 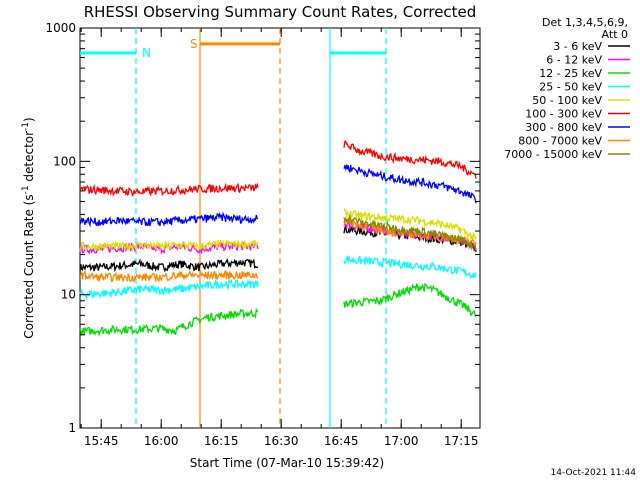 I want to click on legend-label: 300 - 800 keV, so click(x=563, y=127).